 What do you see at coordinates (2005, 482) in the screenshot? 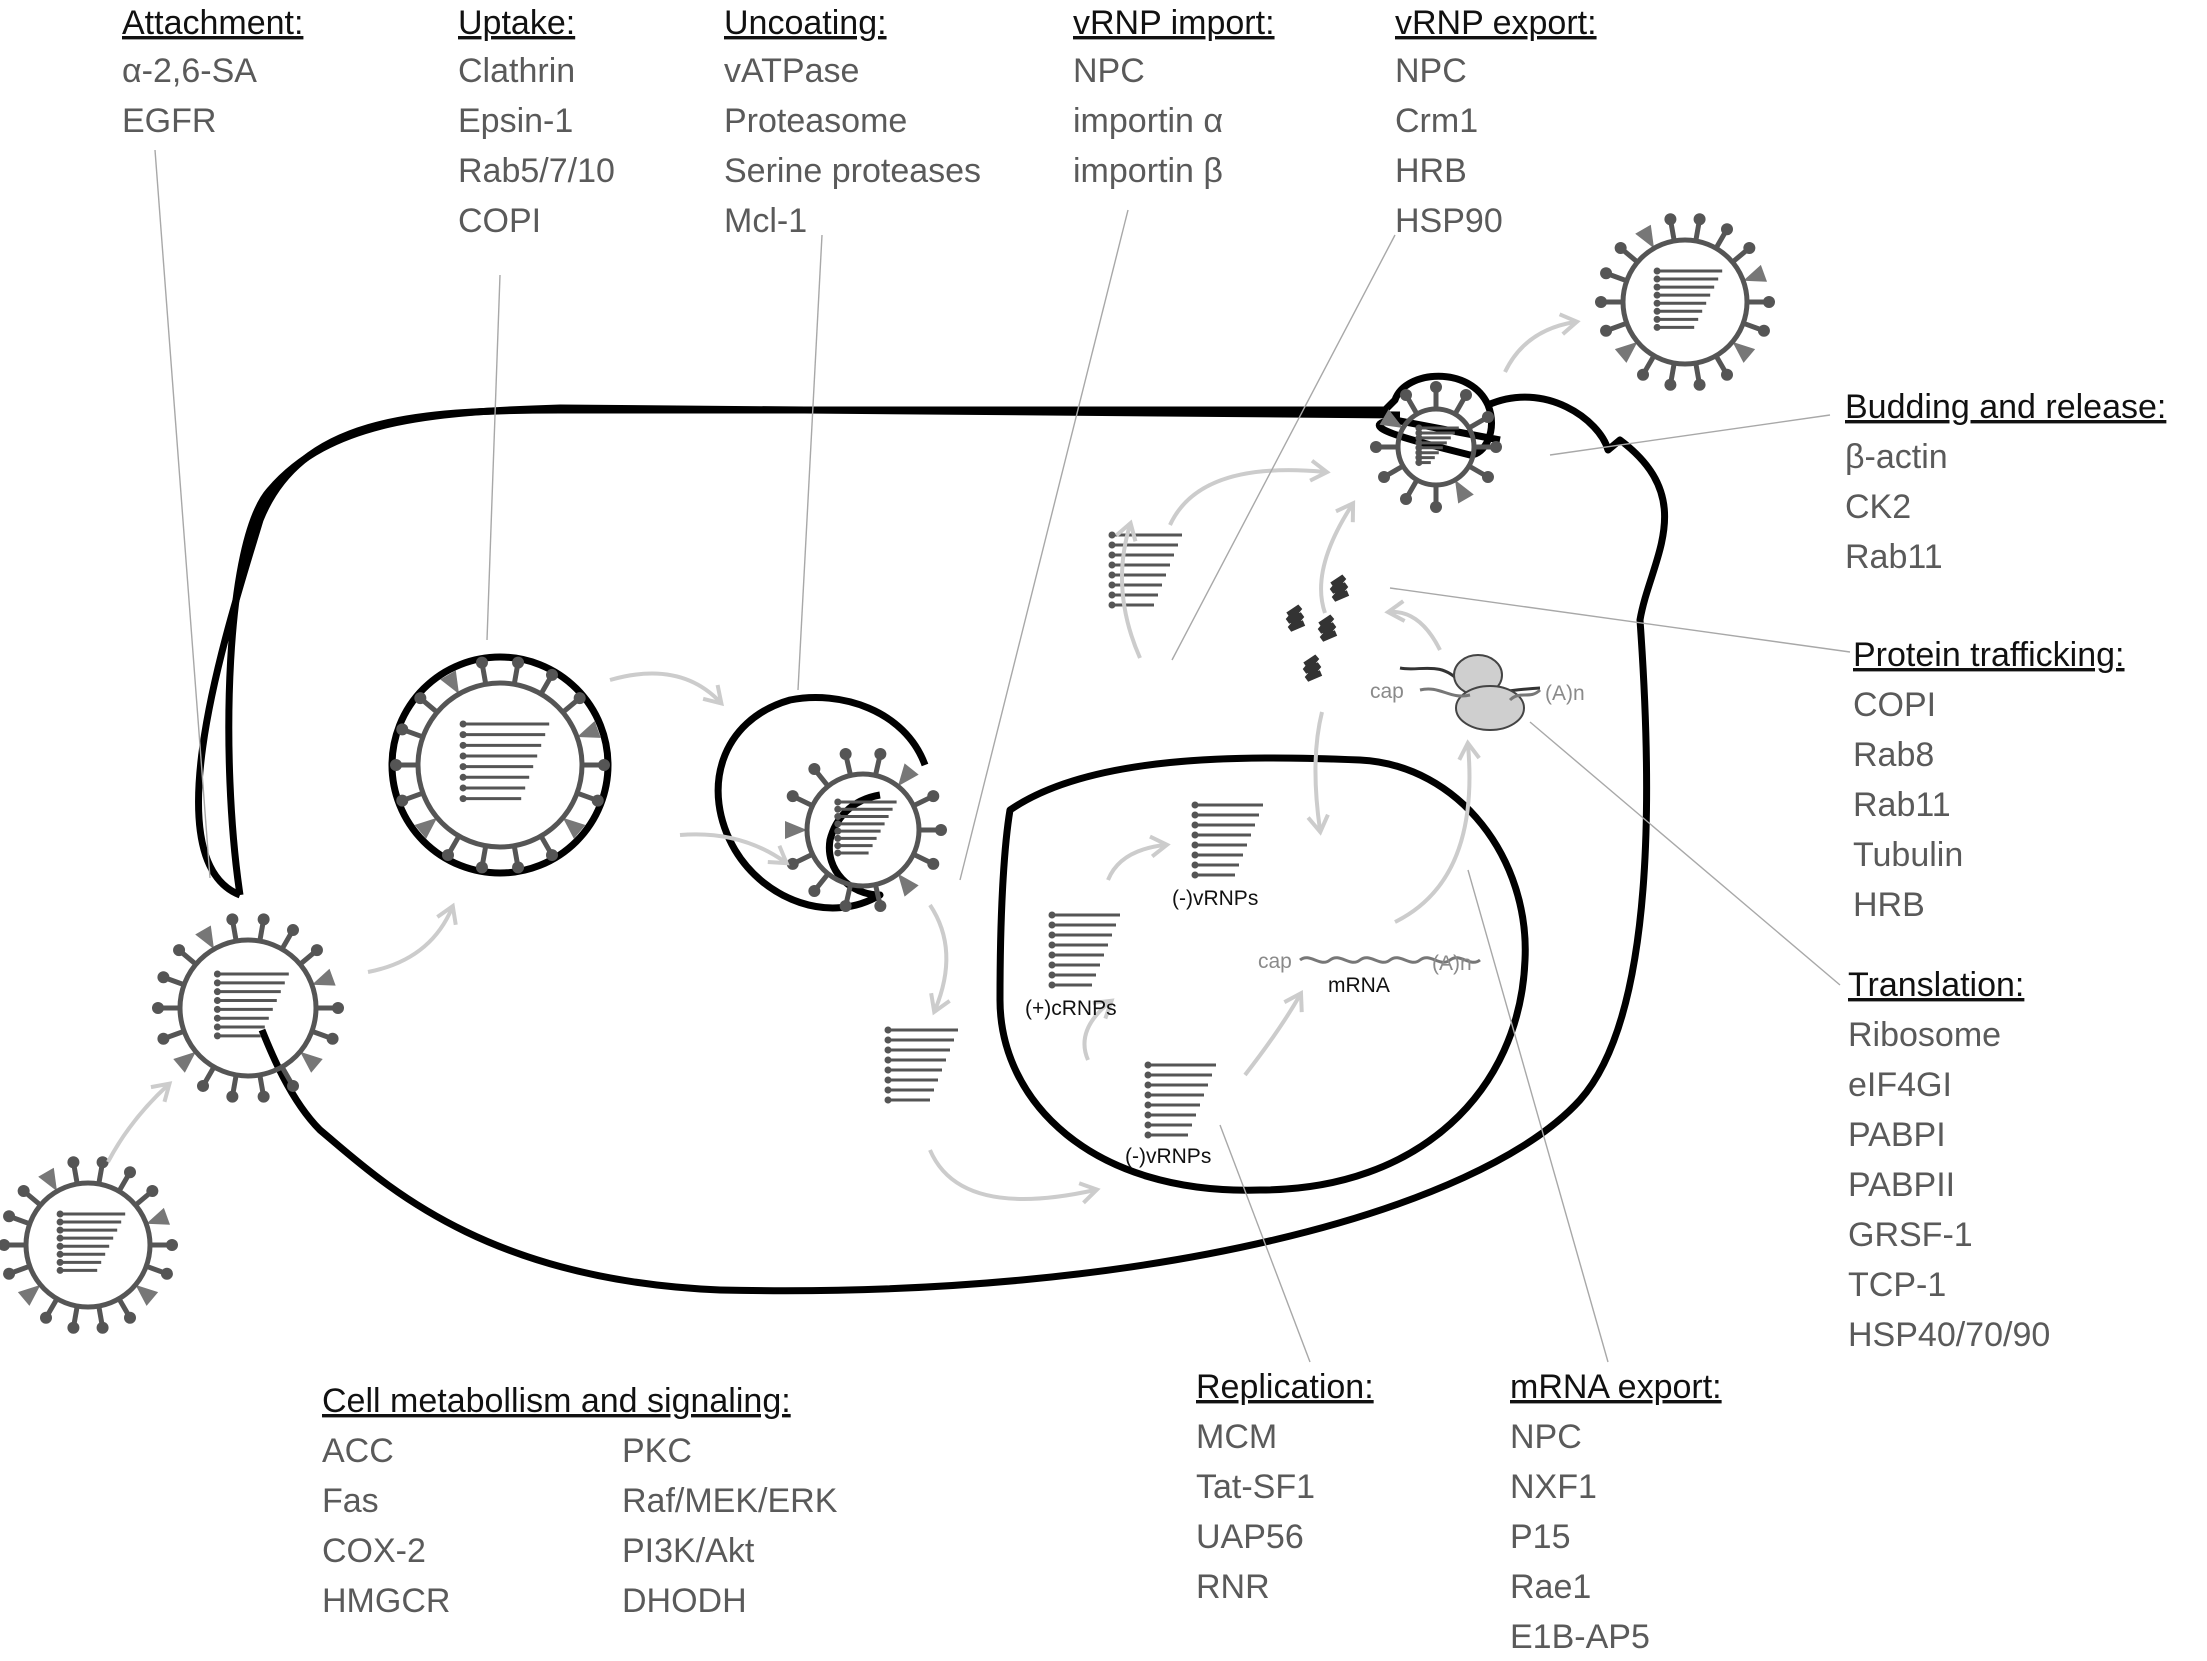
I see `budding-group: Budding and release: β-actin CK2 Rab11` at bounding box center [2005, 482].